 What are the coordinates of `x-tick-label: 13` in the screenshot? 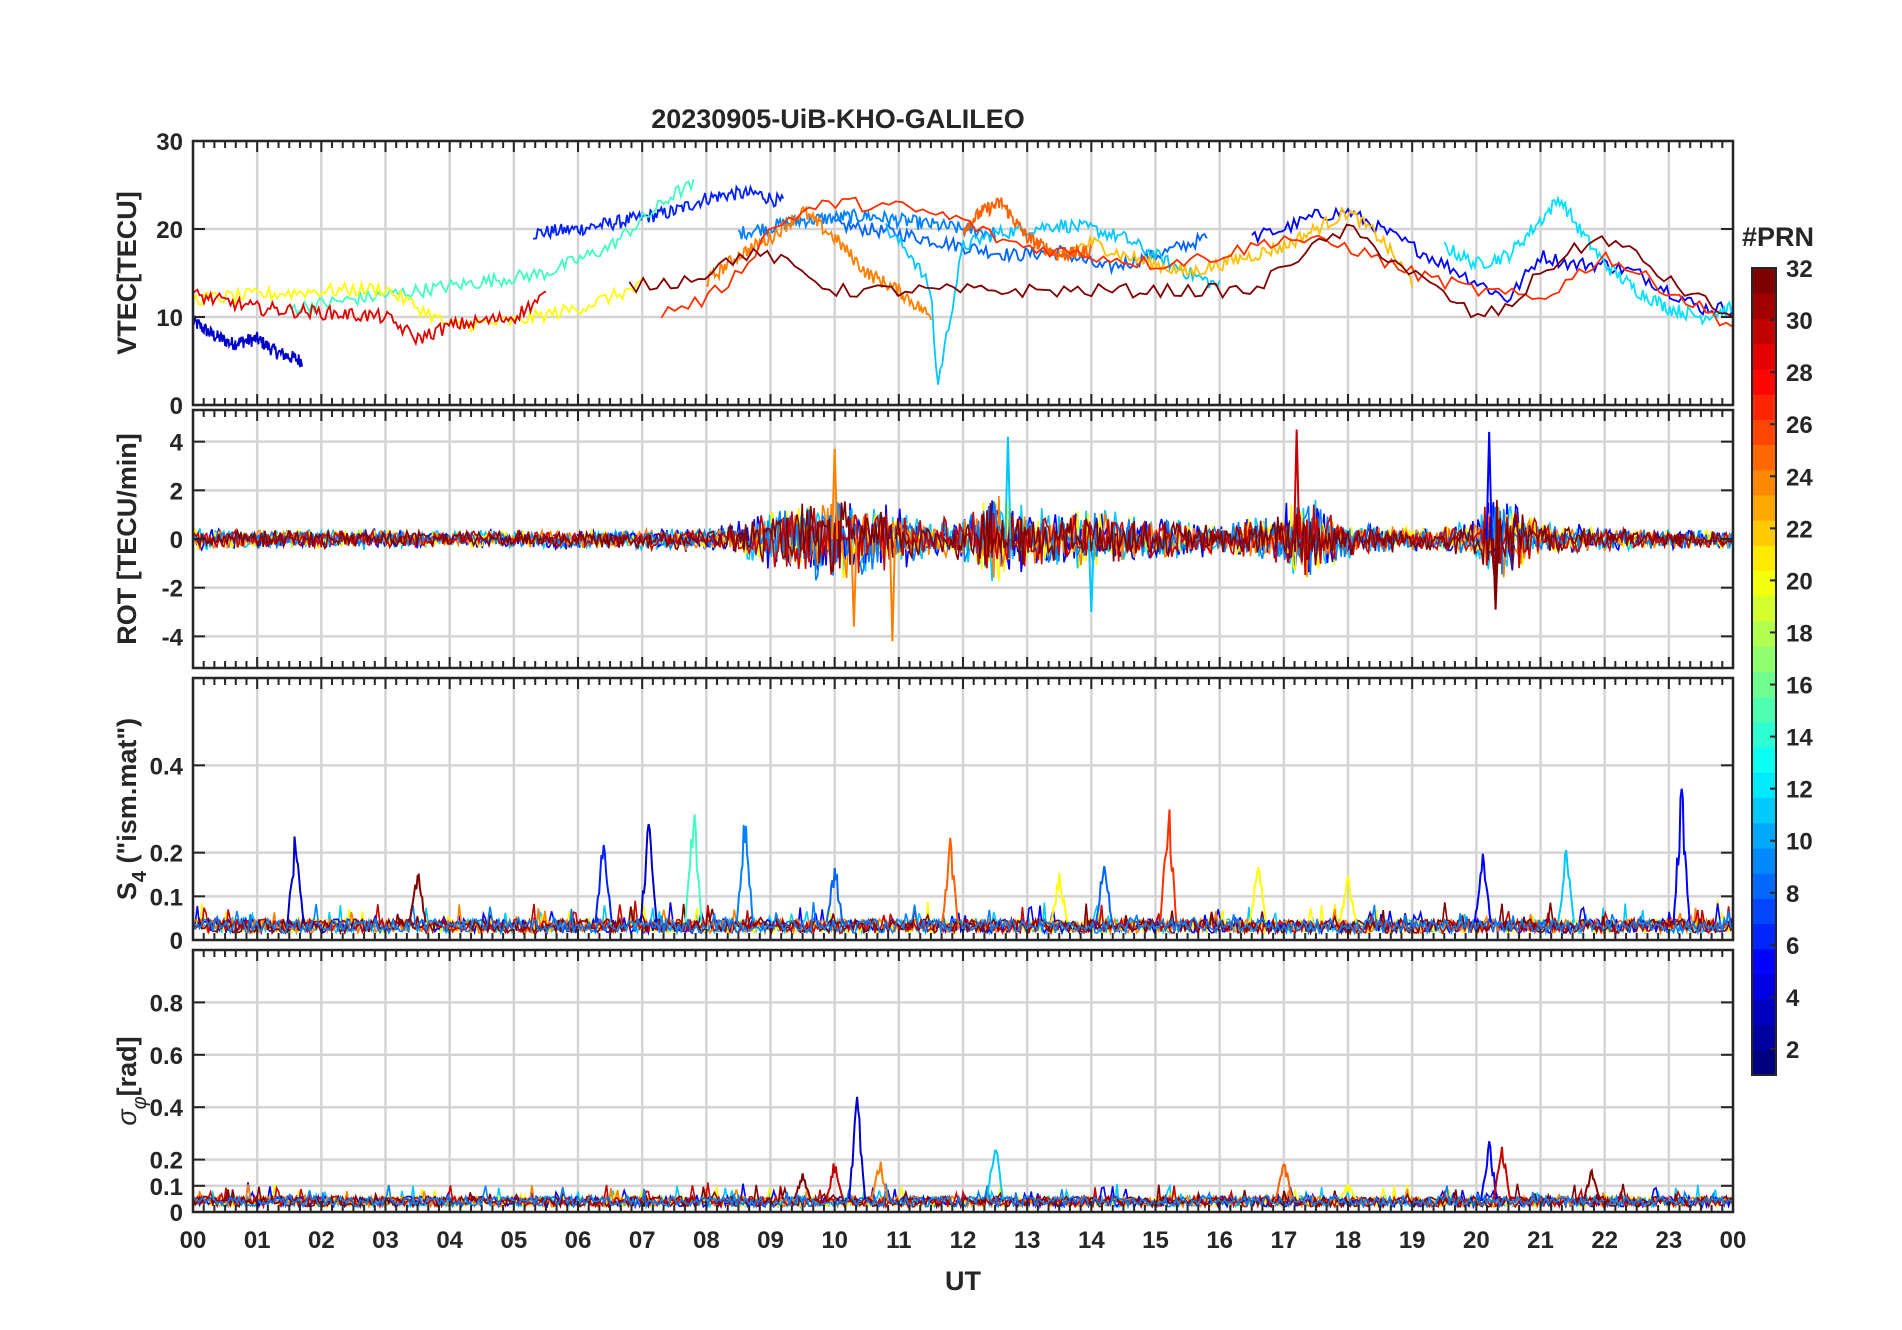 It's located at (1027, 1240).